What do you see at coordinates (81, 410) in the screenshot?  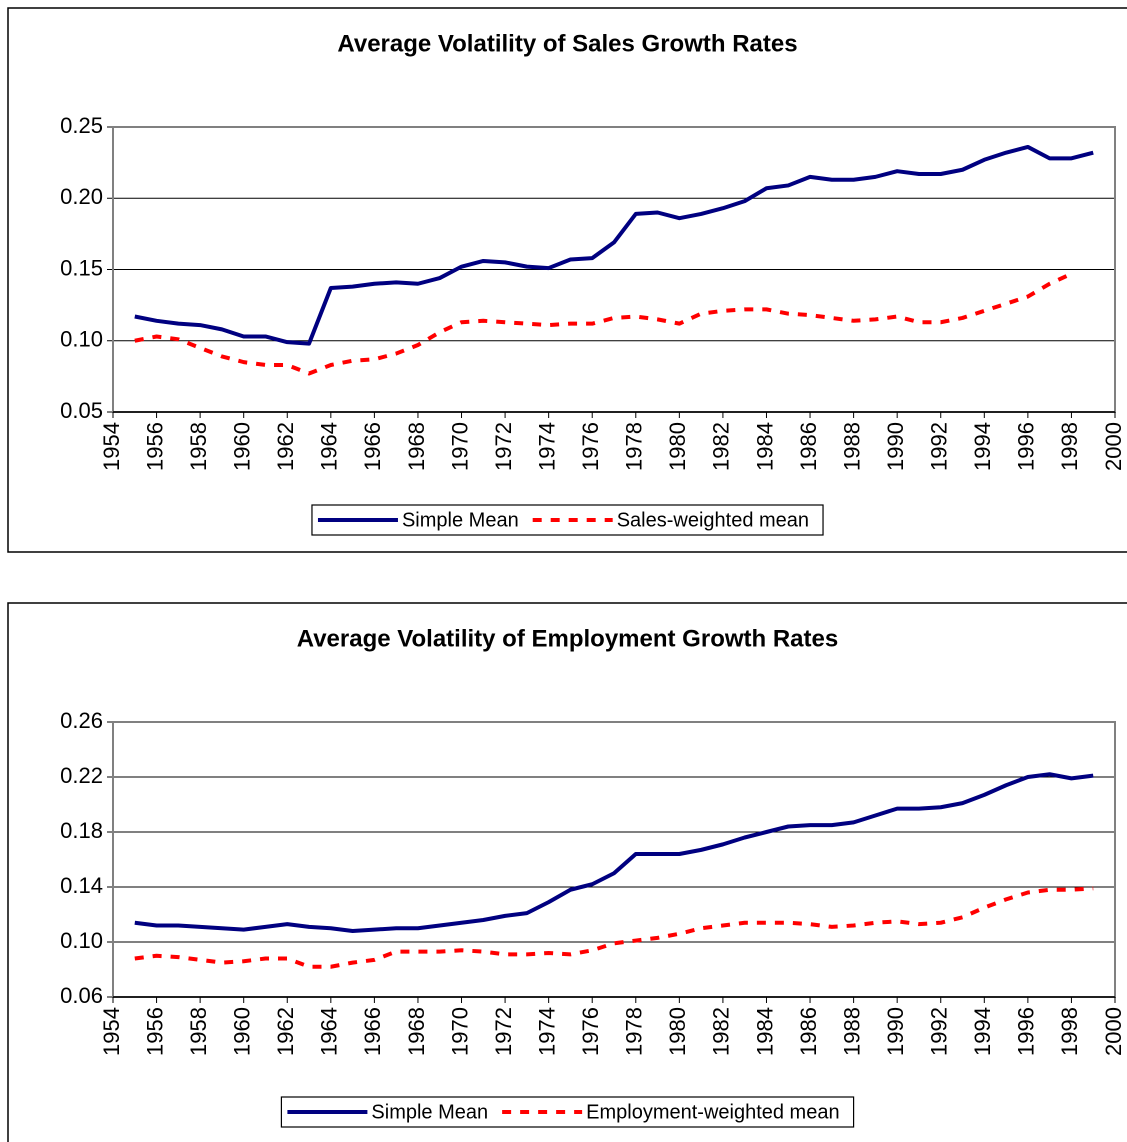 I see `y-tick-label: 0.05` at bounding box center [81, 410].